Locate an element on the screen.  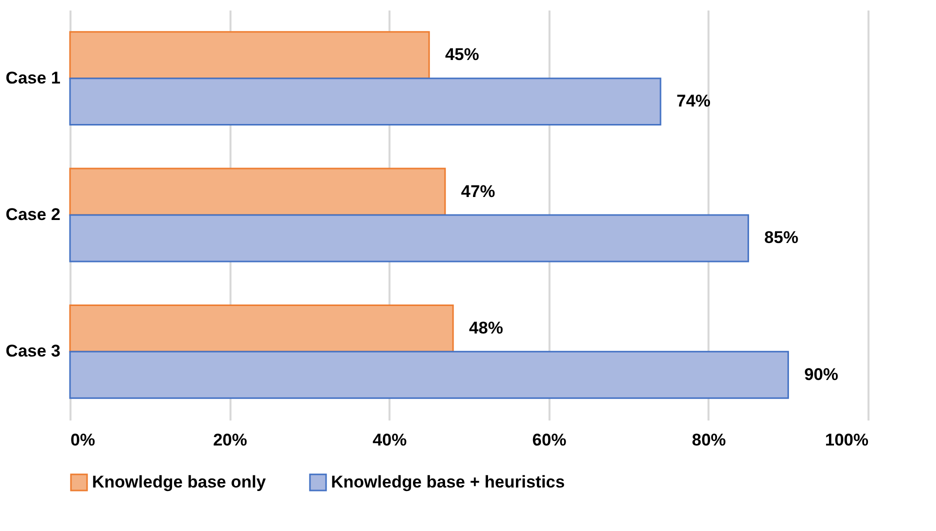
x-tick-label: 0% is located at coordinates (83, 440).